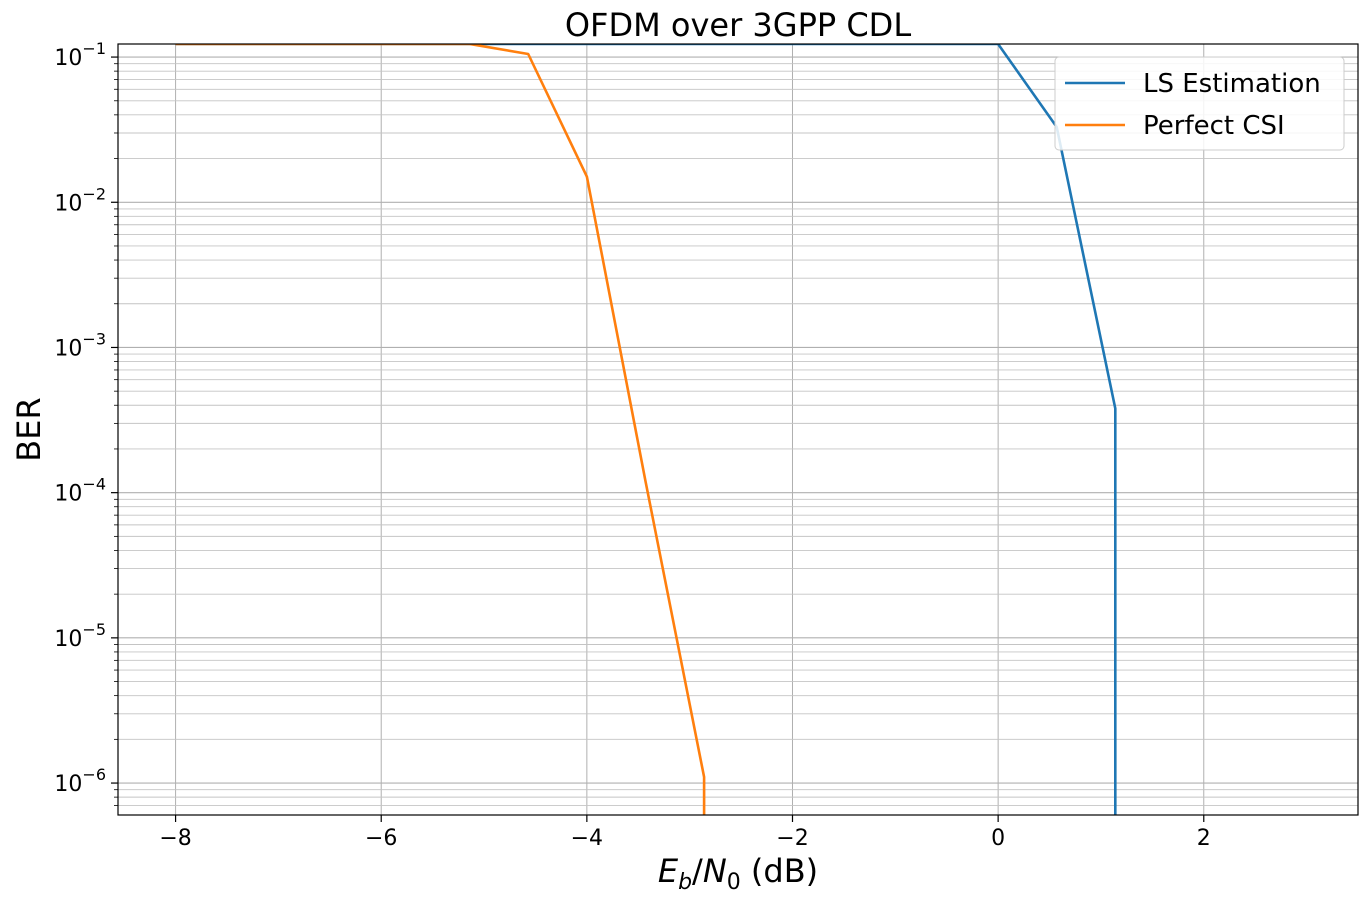  I want to click on legend: LS Estimation Perfect CSI, so click(1199, 103).